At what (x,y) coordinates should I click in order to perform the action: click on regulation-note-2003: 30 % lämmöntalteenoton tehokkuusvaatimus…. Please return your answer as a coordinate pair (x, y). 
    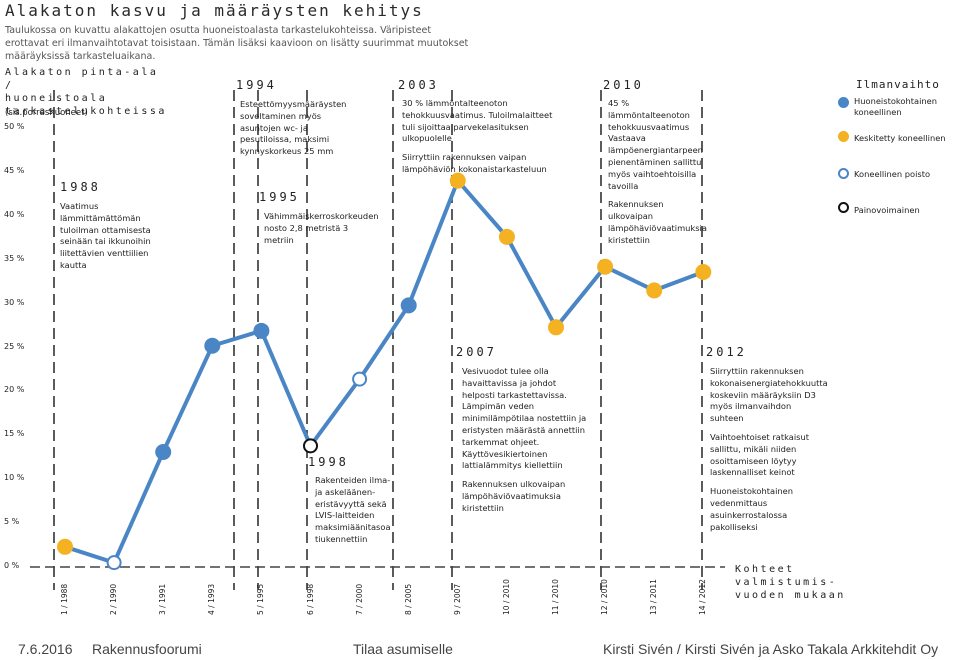
    Looking at the image, I should click on (483, 140).